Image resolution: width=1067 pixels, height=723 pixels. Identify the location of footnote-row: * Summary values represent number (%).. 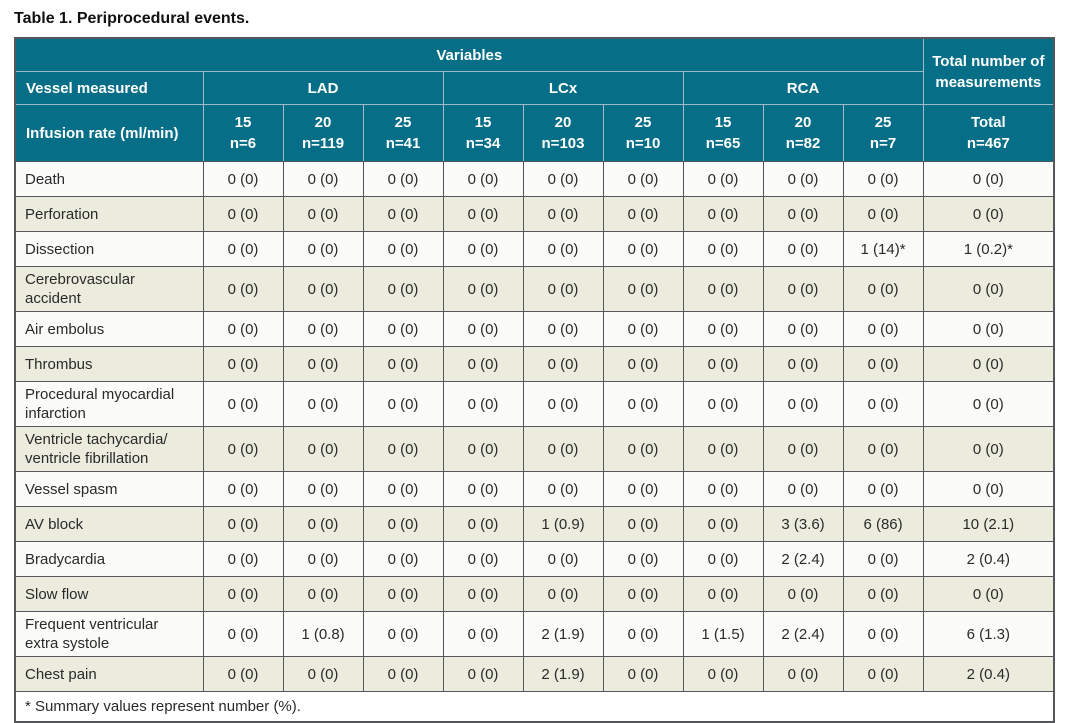
(534, 707).